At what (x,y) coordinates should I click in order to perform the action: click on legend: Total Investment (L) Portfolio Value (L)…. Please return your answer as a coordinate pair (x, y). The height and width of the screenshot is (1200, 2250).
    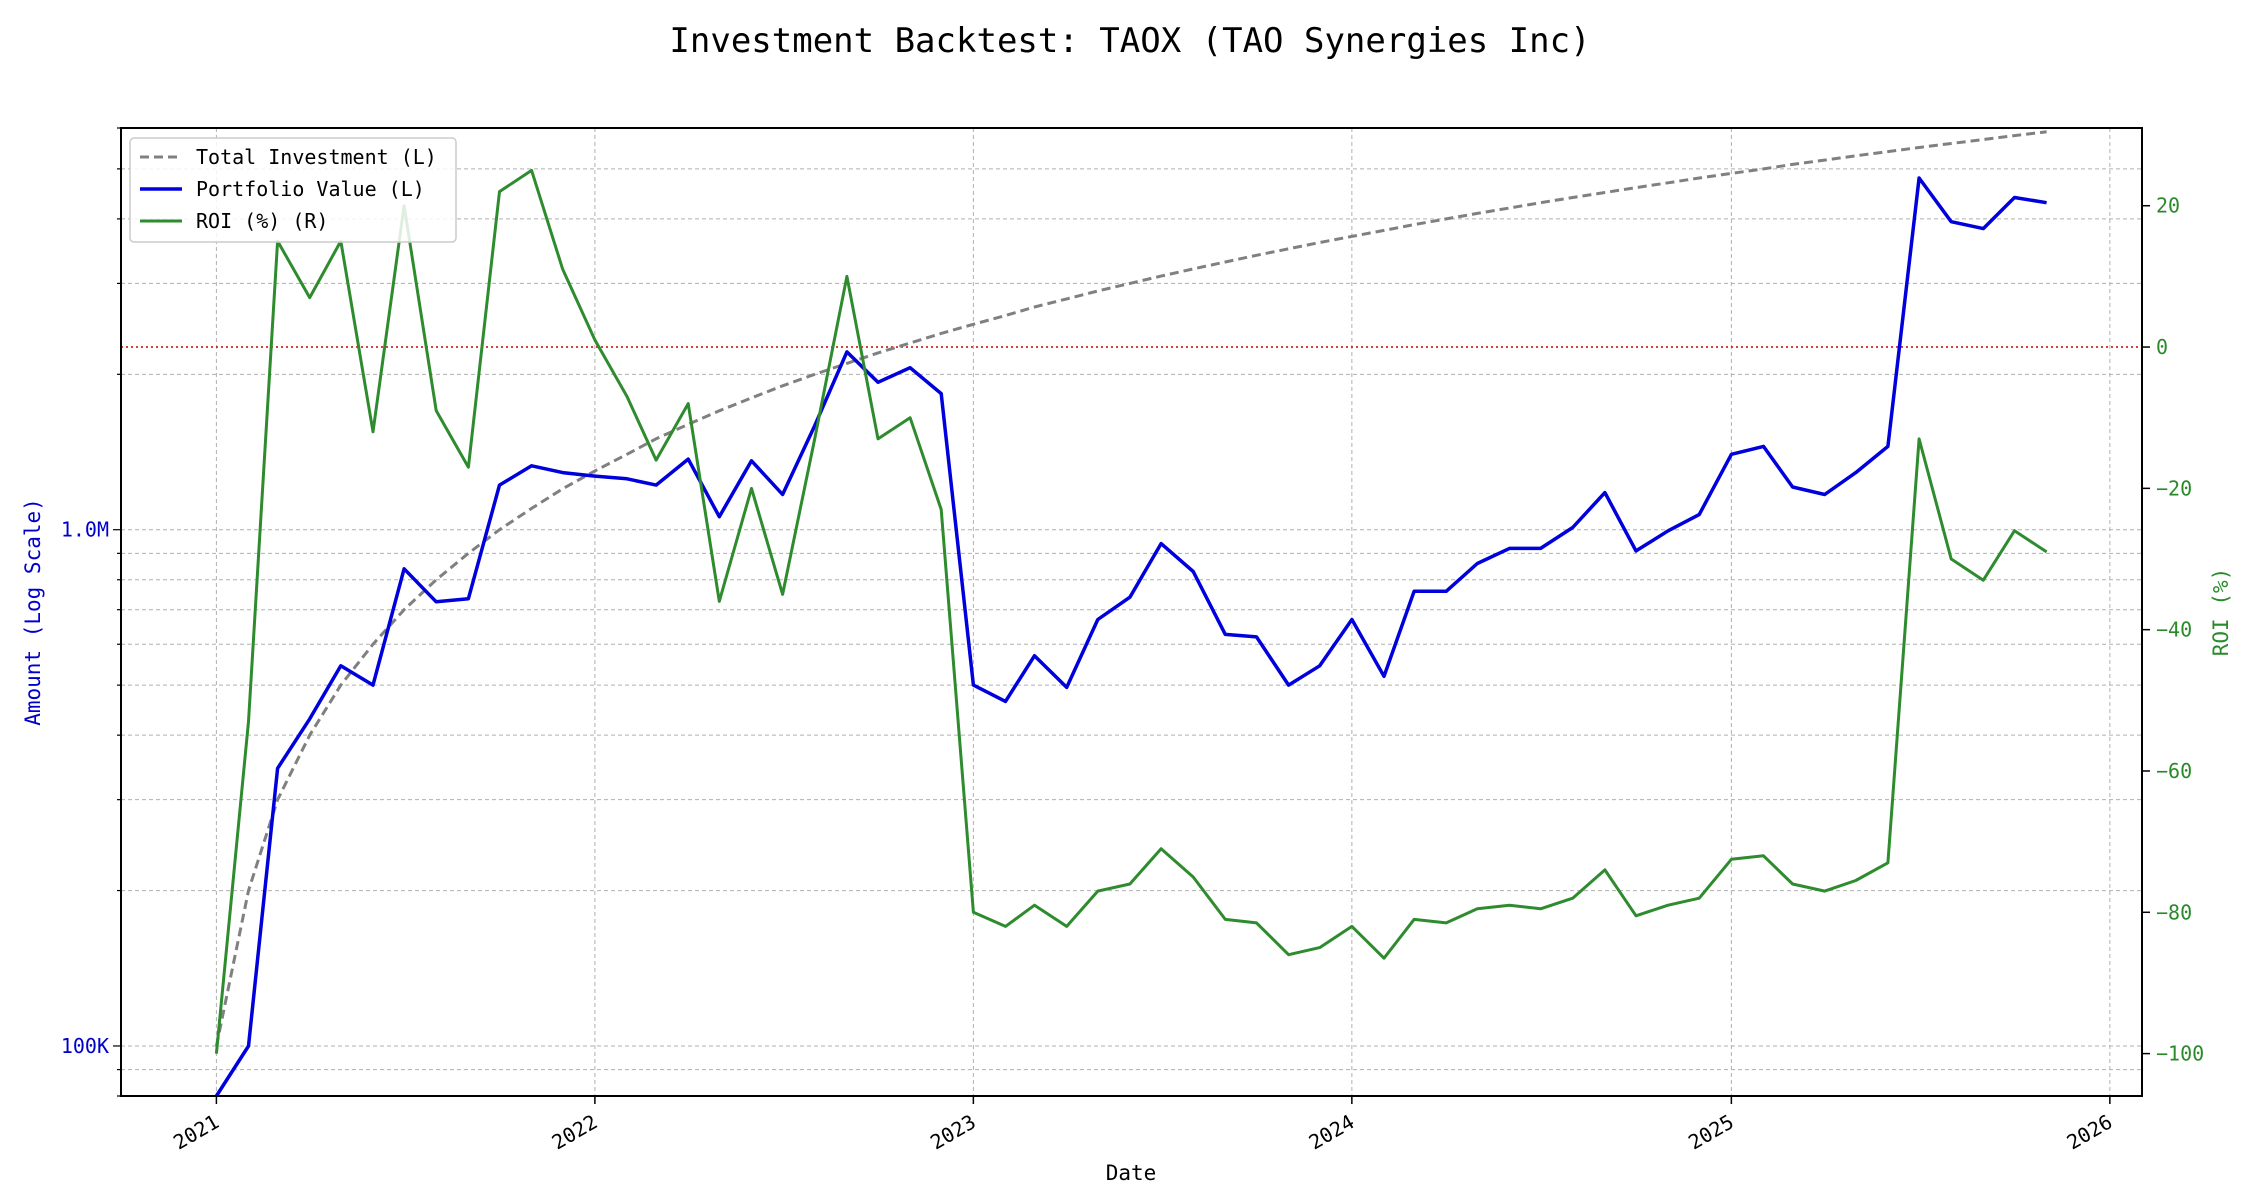
    Looking at the image, I should click on (293, 190).